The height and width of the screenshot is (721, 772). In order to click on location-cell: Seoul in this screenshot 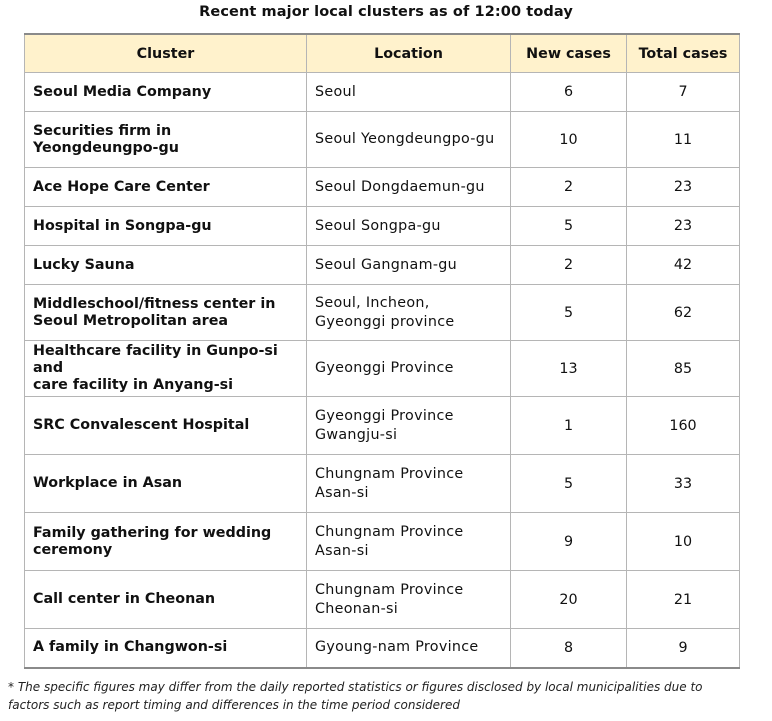, I will do `click(408, 92)`.